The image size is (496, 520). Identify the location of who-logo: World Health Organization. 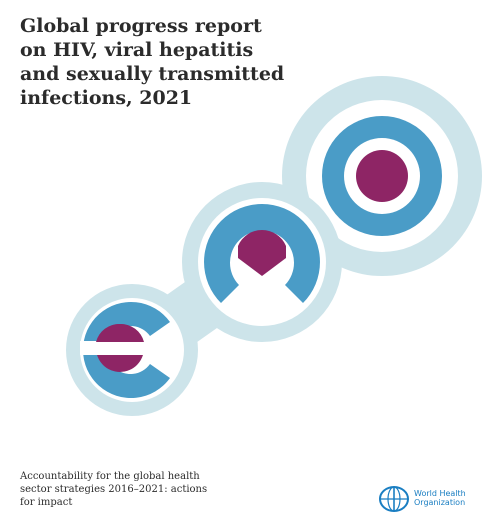
(433, 499).